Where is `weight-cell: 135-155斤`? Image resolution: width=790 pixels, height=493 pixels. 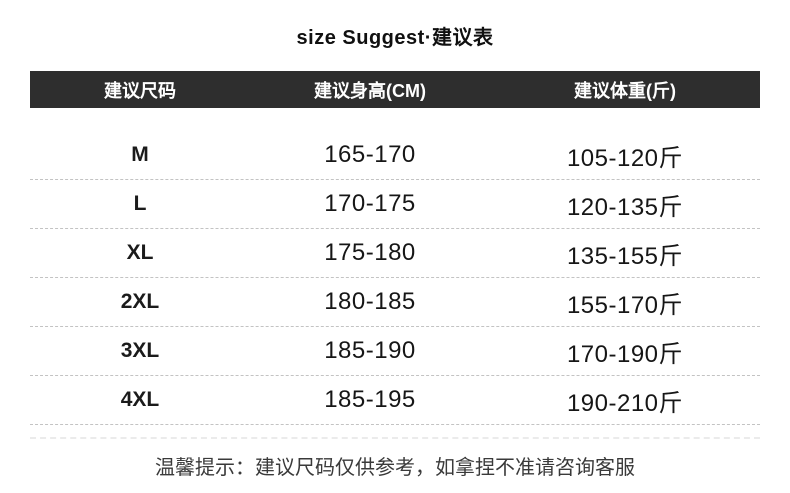
weight-cell: 135-155斤 is located at coordinates (625, 256).